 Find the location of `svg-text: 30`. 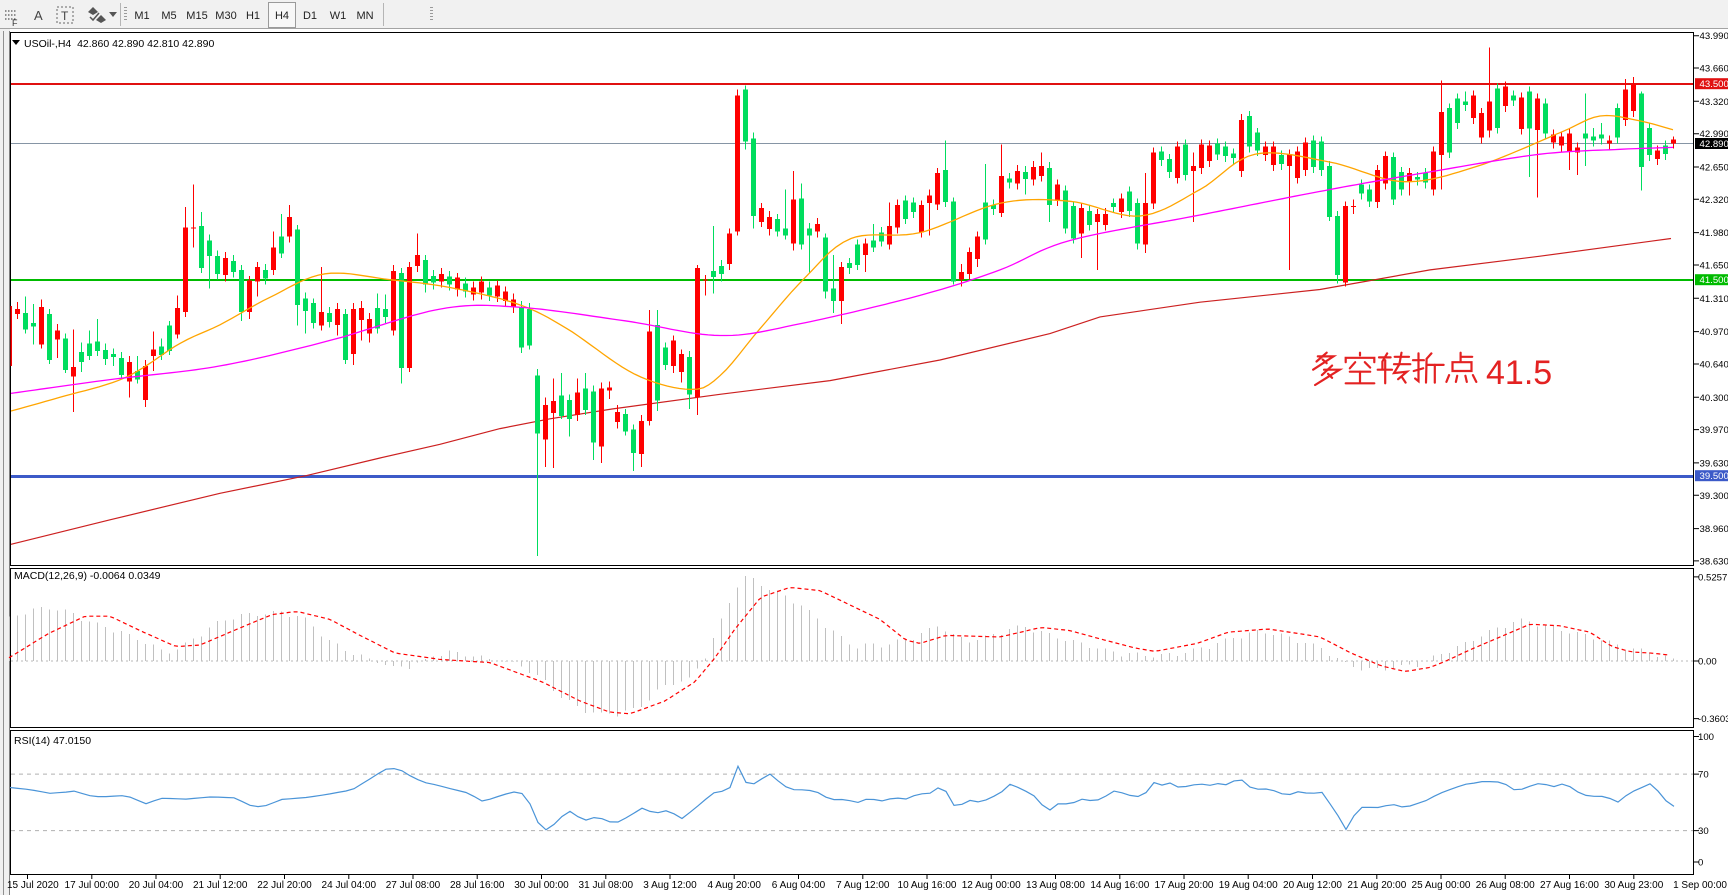

svg-text: 30 is located at coordinates (1703, 831).